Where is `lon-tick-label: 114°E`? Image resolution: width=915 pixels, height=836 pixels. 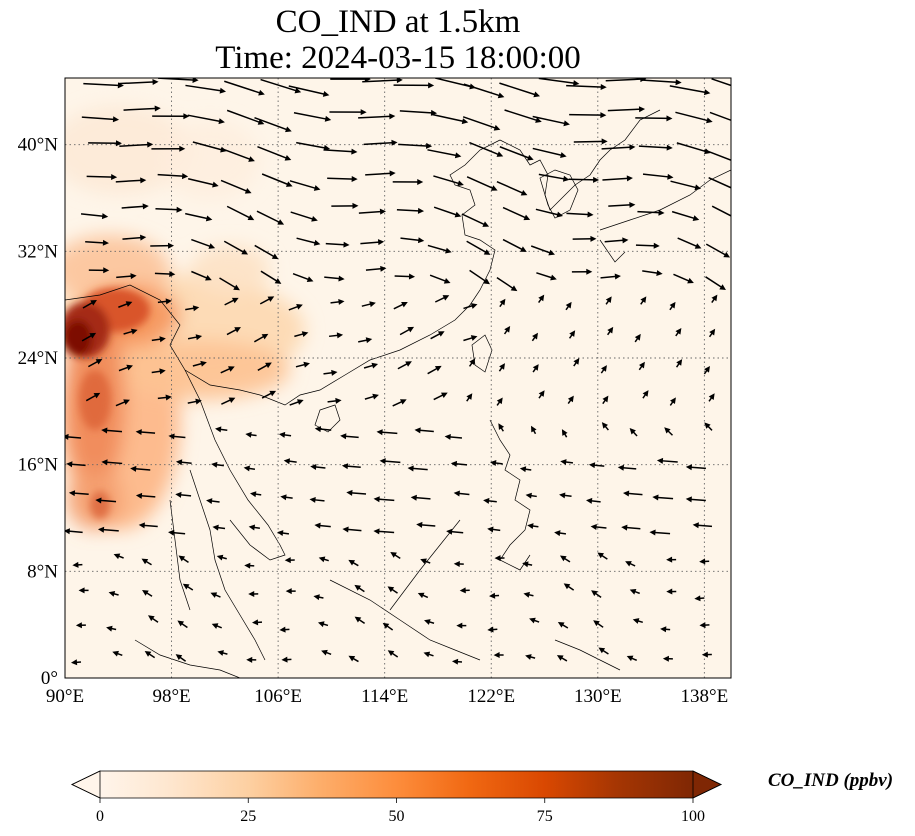
lon-tick-label: 114°E is located at coordinates (384, 696).